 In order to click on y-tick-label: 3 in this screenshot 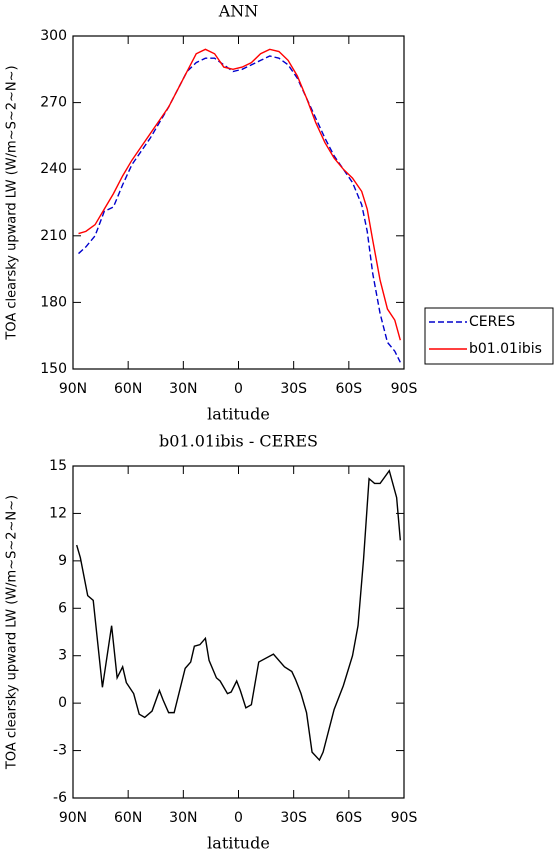, I will do `click(62, 656)`.